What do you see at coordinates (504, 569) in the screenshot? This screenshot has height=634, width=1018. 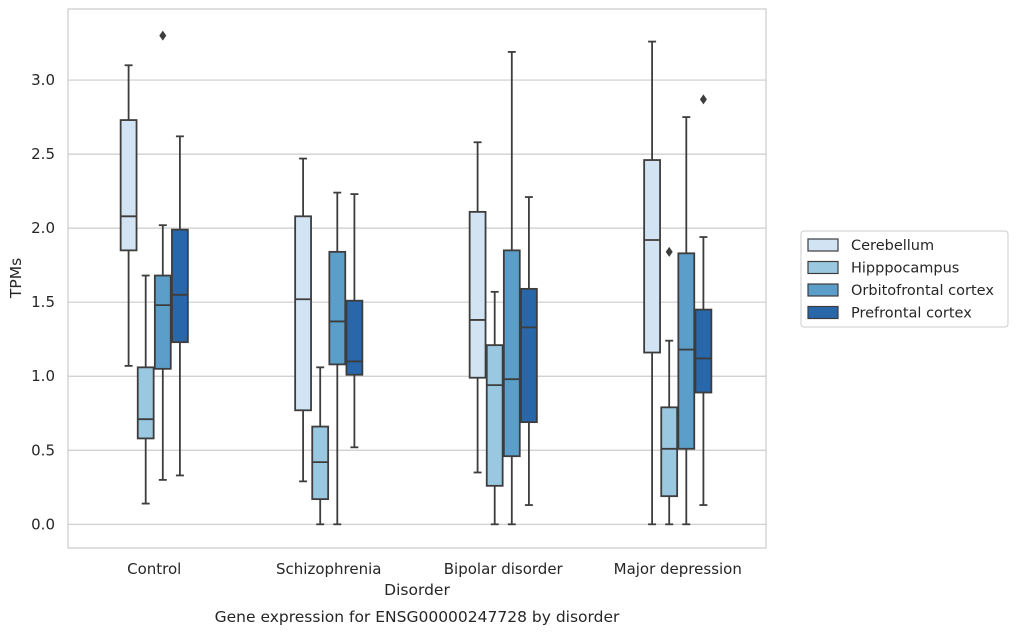 I see `x-tick-label: Bipolar disorder` at bounding box center [504, 569].